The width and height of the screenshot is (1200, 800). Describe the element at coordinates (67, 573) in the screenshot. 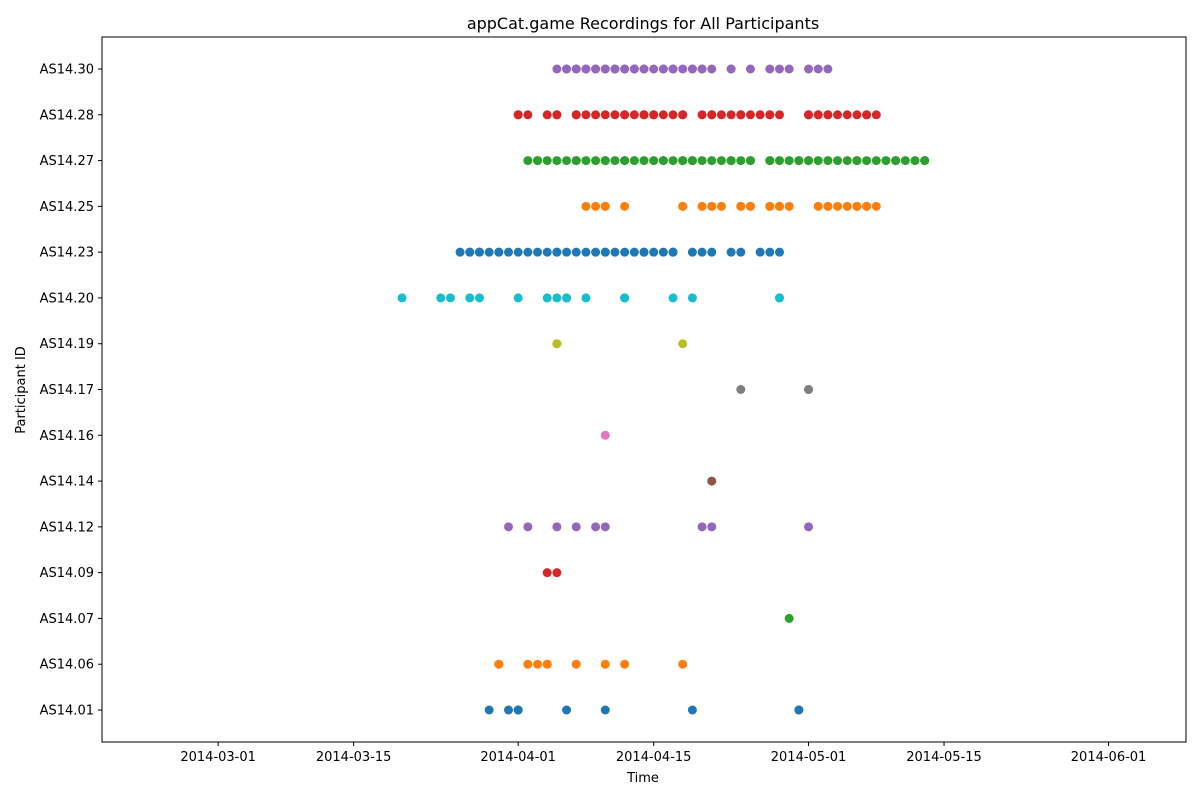

I see `y-tick-label: AS14.09` at that location.